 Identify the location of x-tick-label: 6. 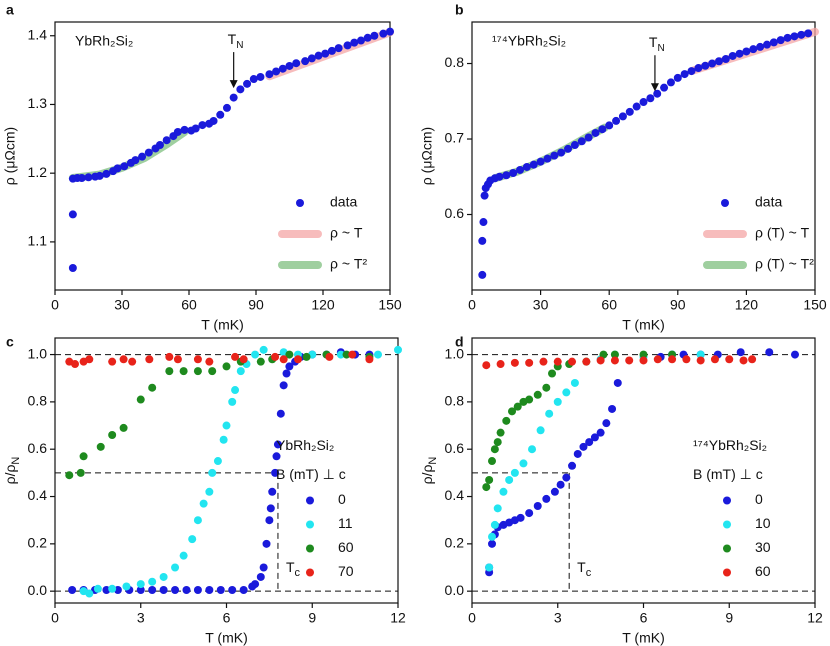
(644, 618).